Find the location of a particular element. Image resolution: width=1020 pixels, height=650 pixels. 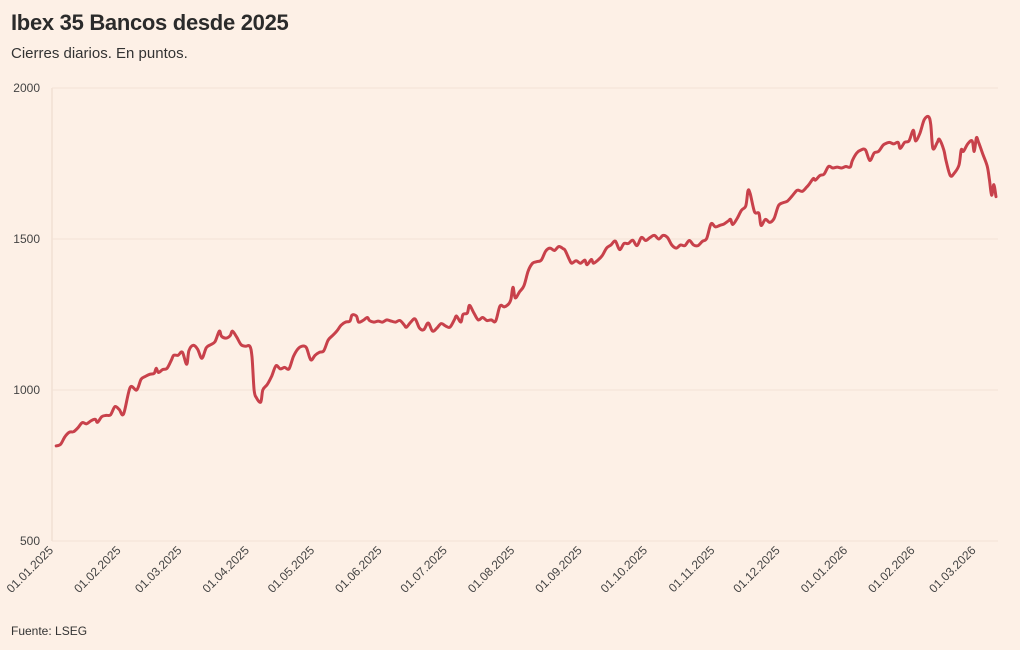

x-tick-label: 01.03.2026 is located at coordinates (952, 569).